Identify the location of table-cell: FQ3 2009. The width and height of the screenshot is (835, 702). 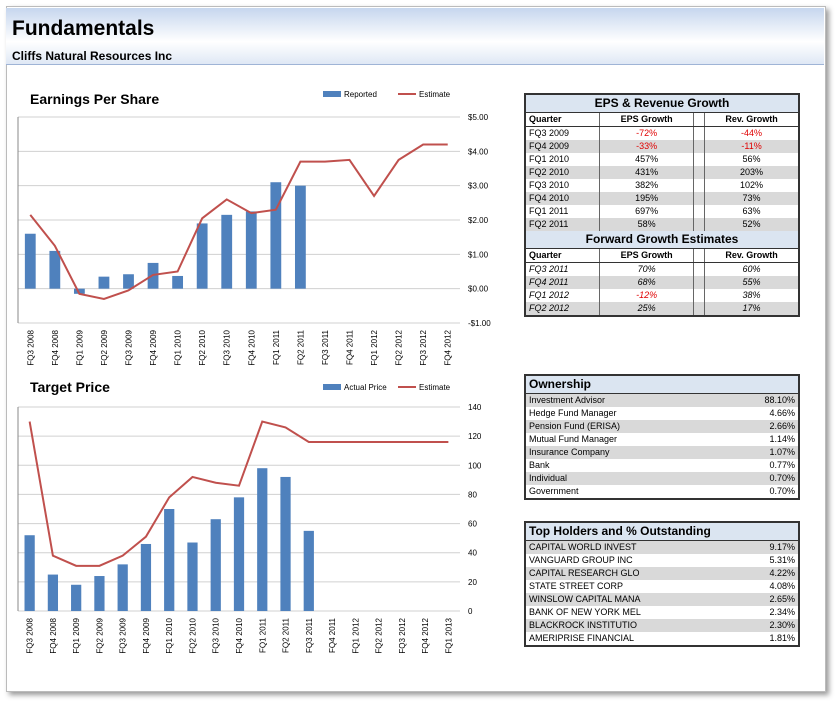
(563, 133).